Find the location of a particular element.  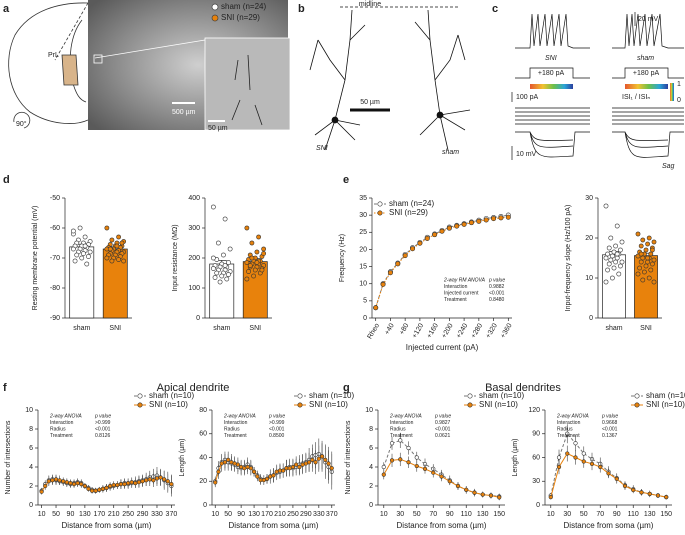

y-tick-label: -60 is located at coordinates (55, 228).